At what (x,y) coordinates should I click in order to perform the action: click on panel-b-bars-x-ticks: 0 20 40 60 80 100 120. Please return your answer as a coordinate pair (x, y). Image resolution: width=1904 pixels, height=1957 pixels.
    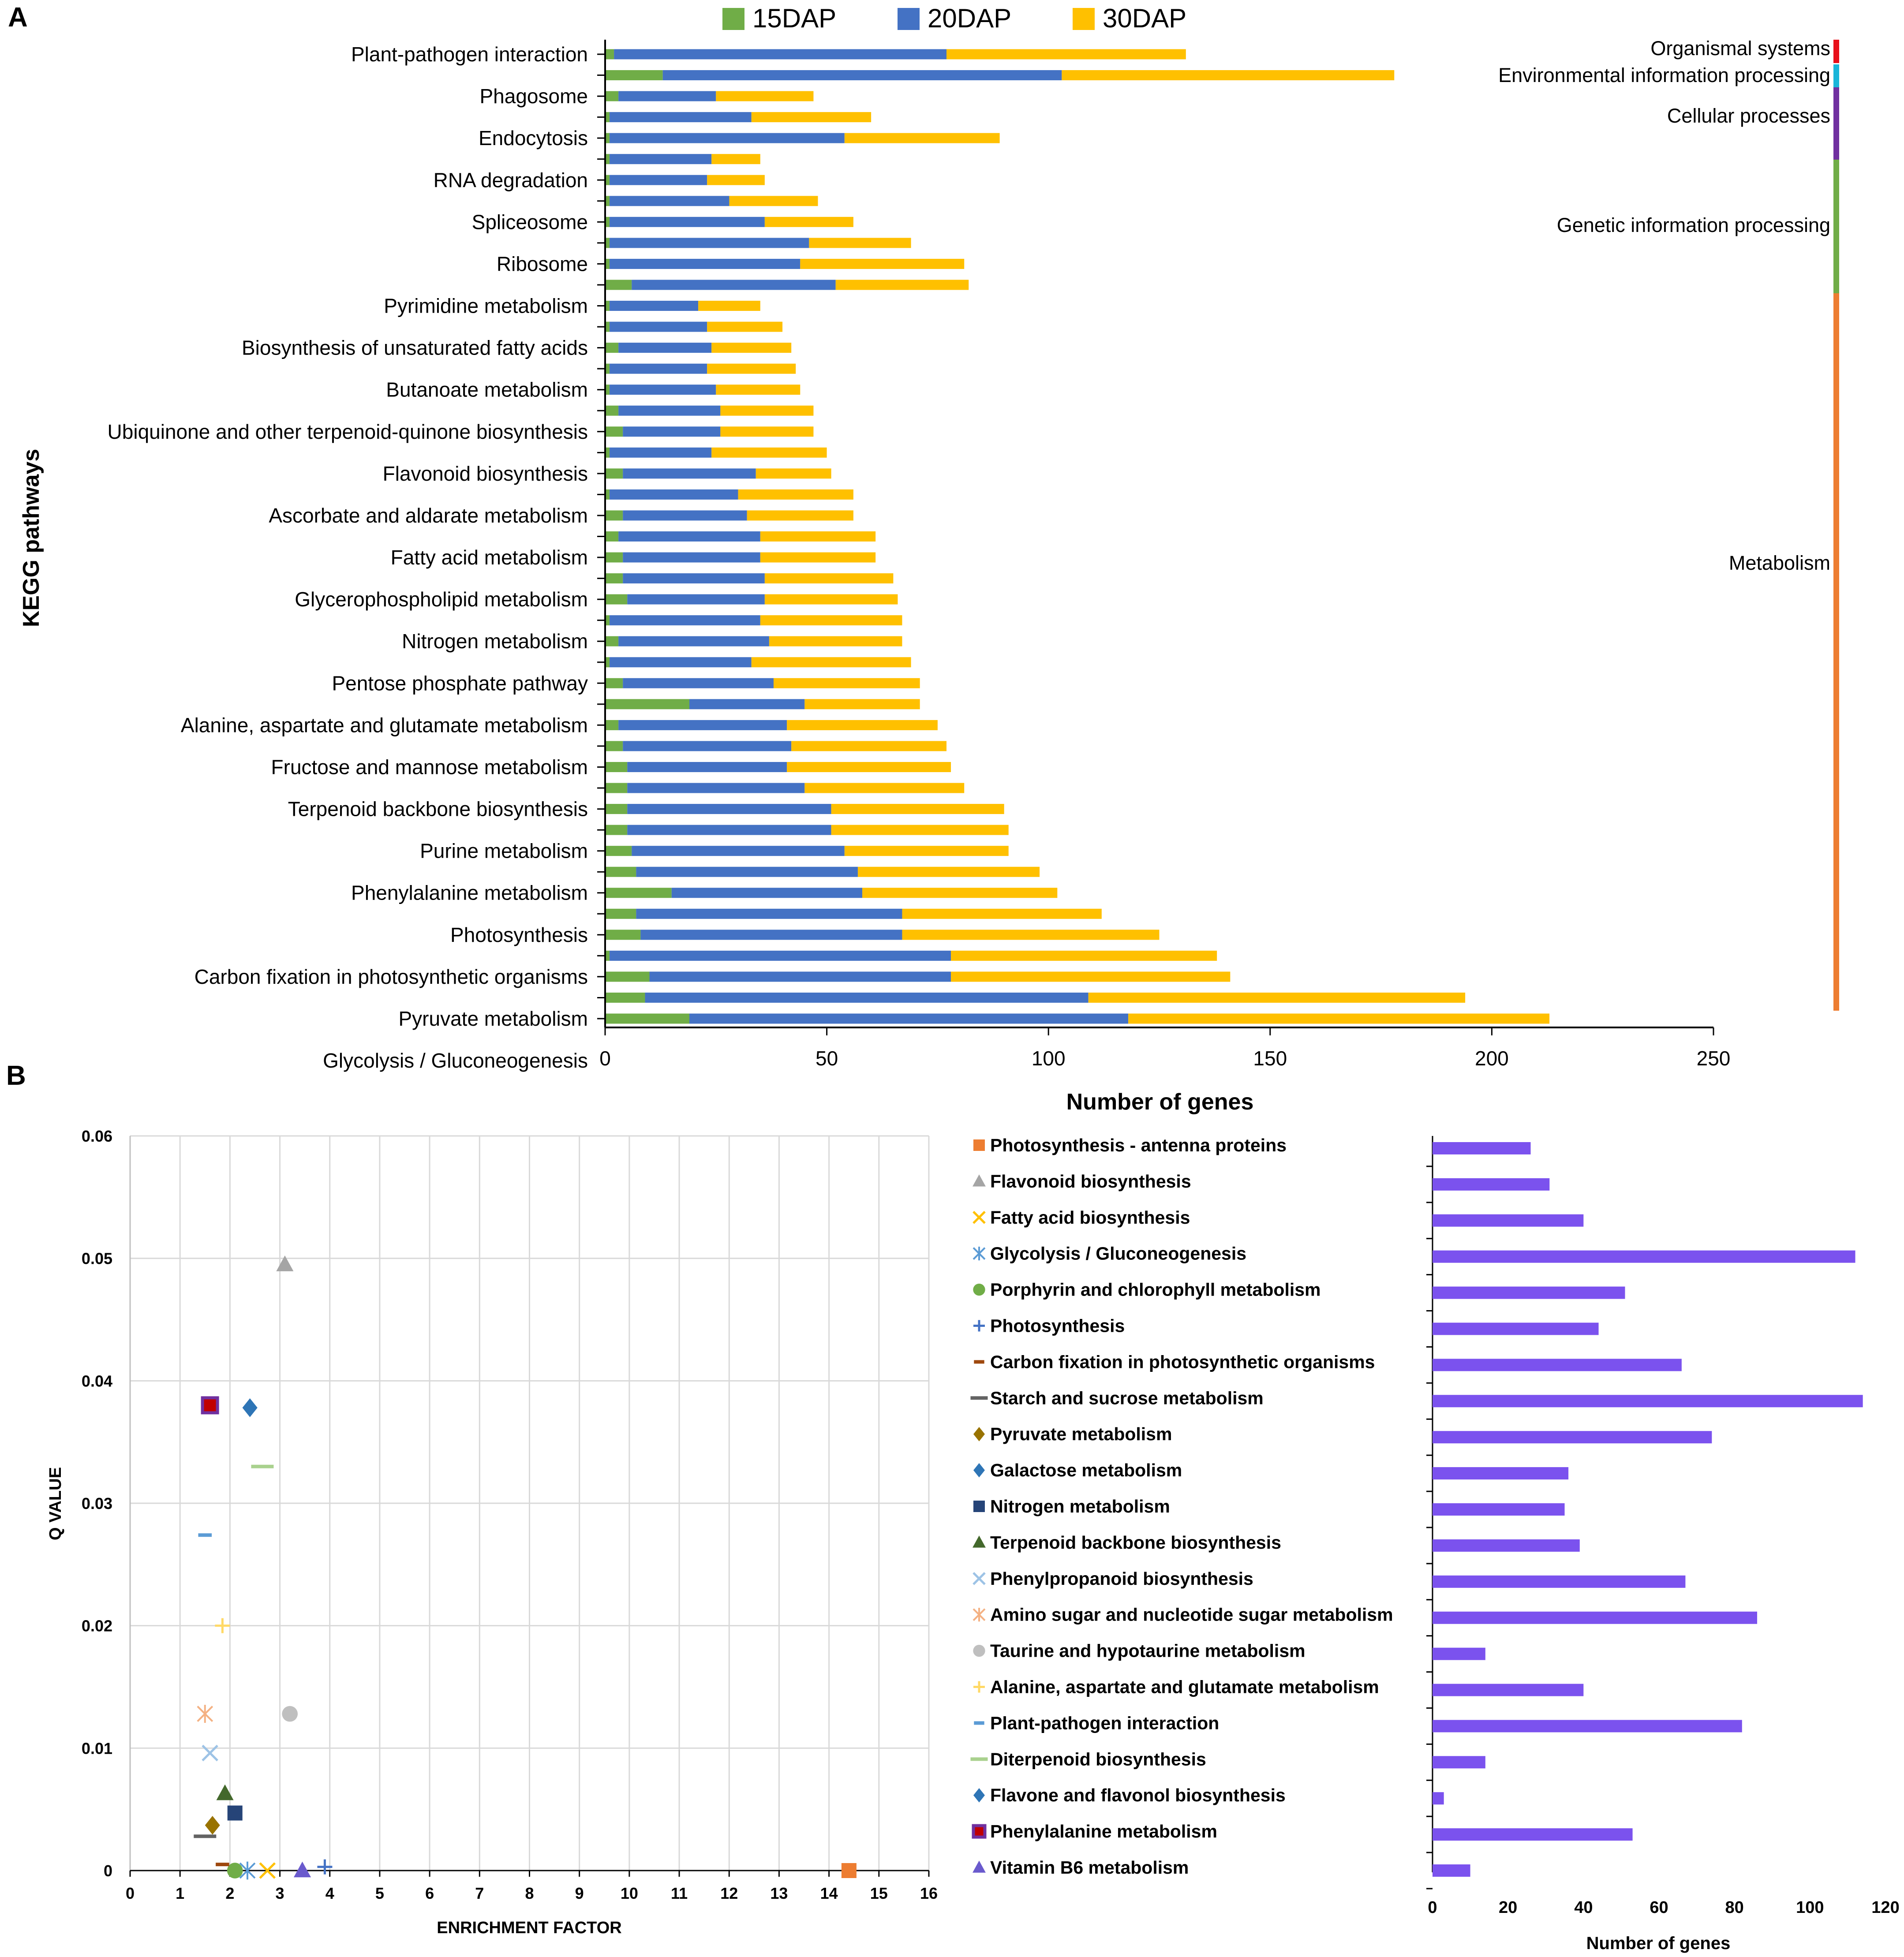
    Looking at the image, I should click on (1663, 1907).